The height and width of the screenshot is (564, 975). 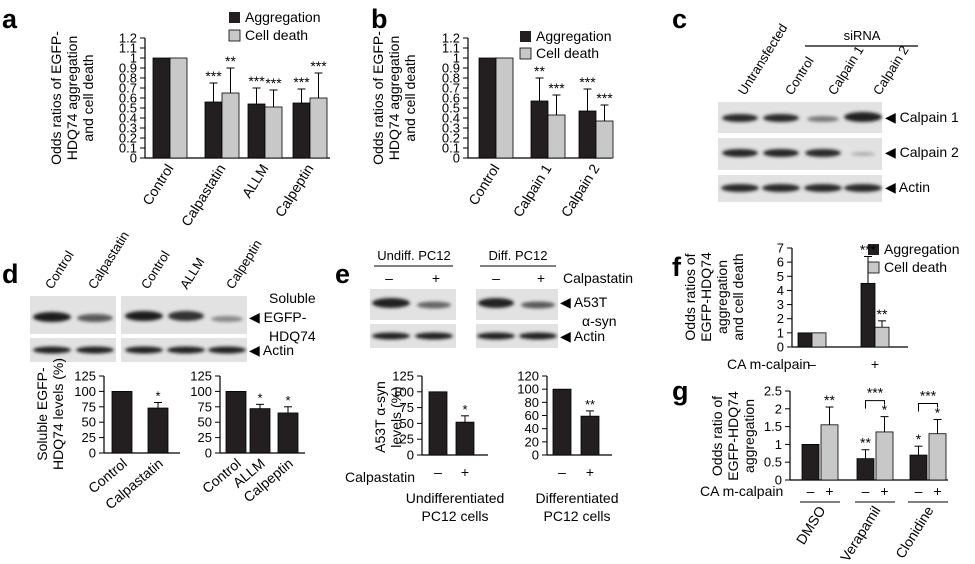 What do you see at coordinates (379, 19) in the screenshot?
I see `panel-letter-b: b` at bounding box center [379, 19].